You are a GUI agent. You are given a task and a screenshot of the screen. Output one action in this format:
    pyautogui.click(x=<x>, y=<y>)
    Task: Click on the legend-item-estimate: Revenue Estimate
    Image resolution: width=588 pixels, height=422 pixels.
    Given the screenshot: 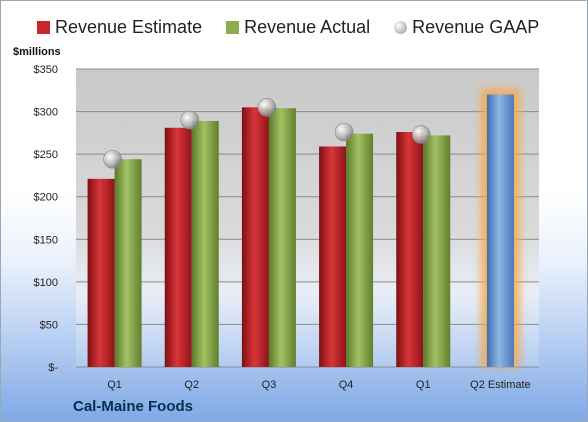 What is the action you would take?
    pyautogui.click(x=119, y=27)
    